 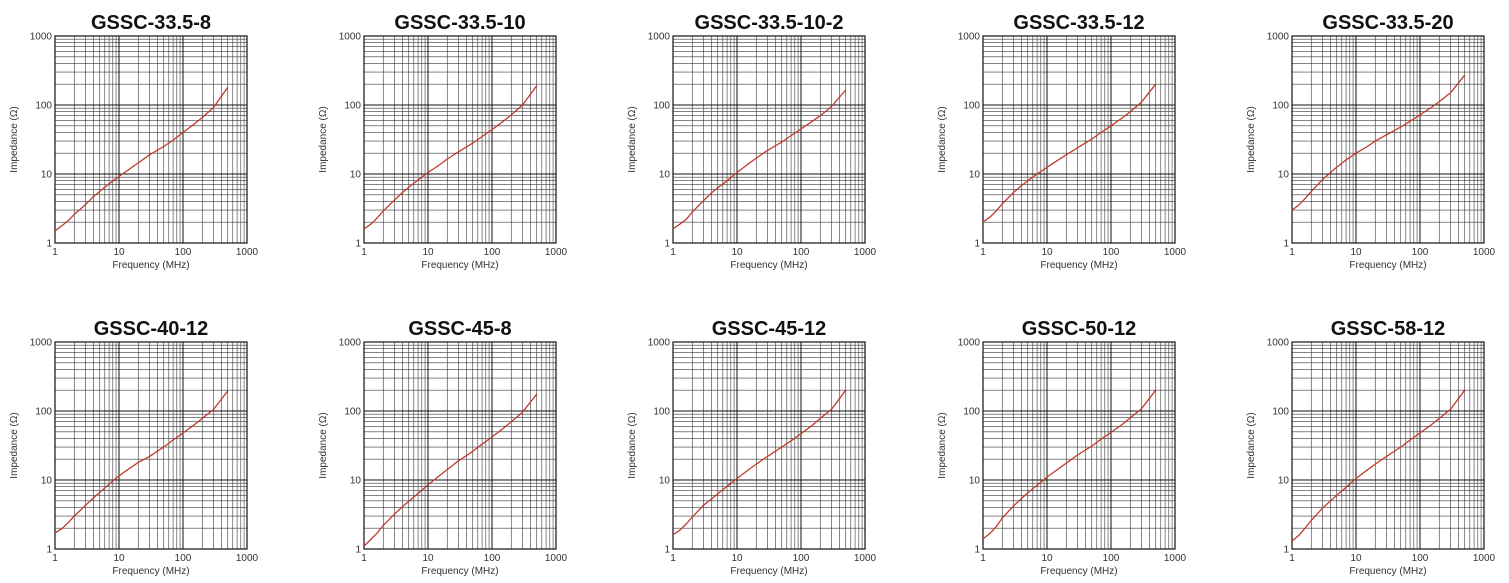 What do you see at coordinates (459, 23) in the screenshot?
I see `chart-title: GSSC-33.5-10` at bounding box center [459, 23].